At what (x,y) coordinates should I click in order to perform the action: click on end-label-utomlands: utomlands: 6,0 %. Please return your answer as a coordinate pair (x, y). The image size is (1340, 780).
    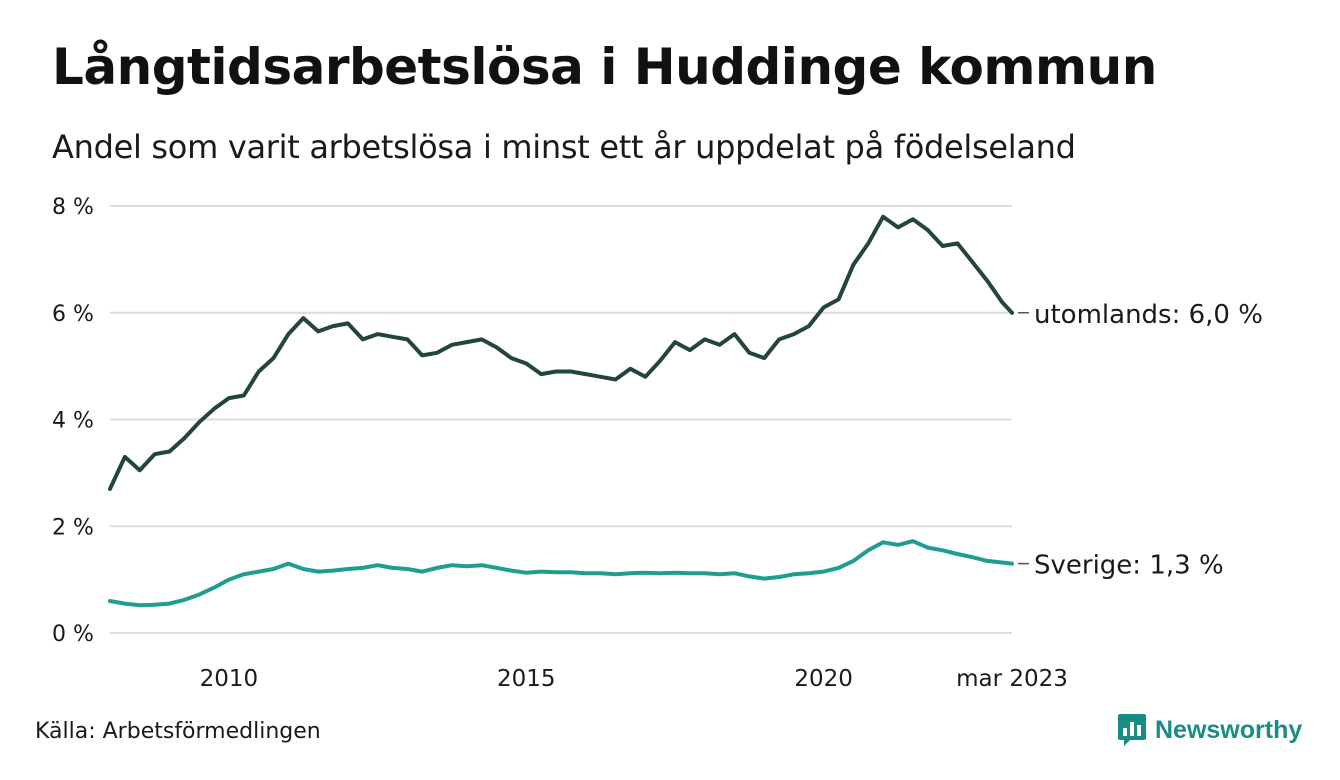
    Looking at the image, I should click on (1148, 315).